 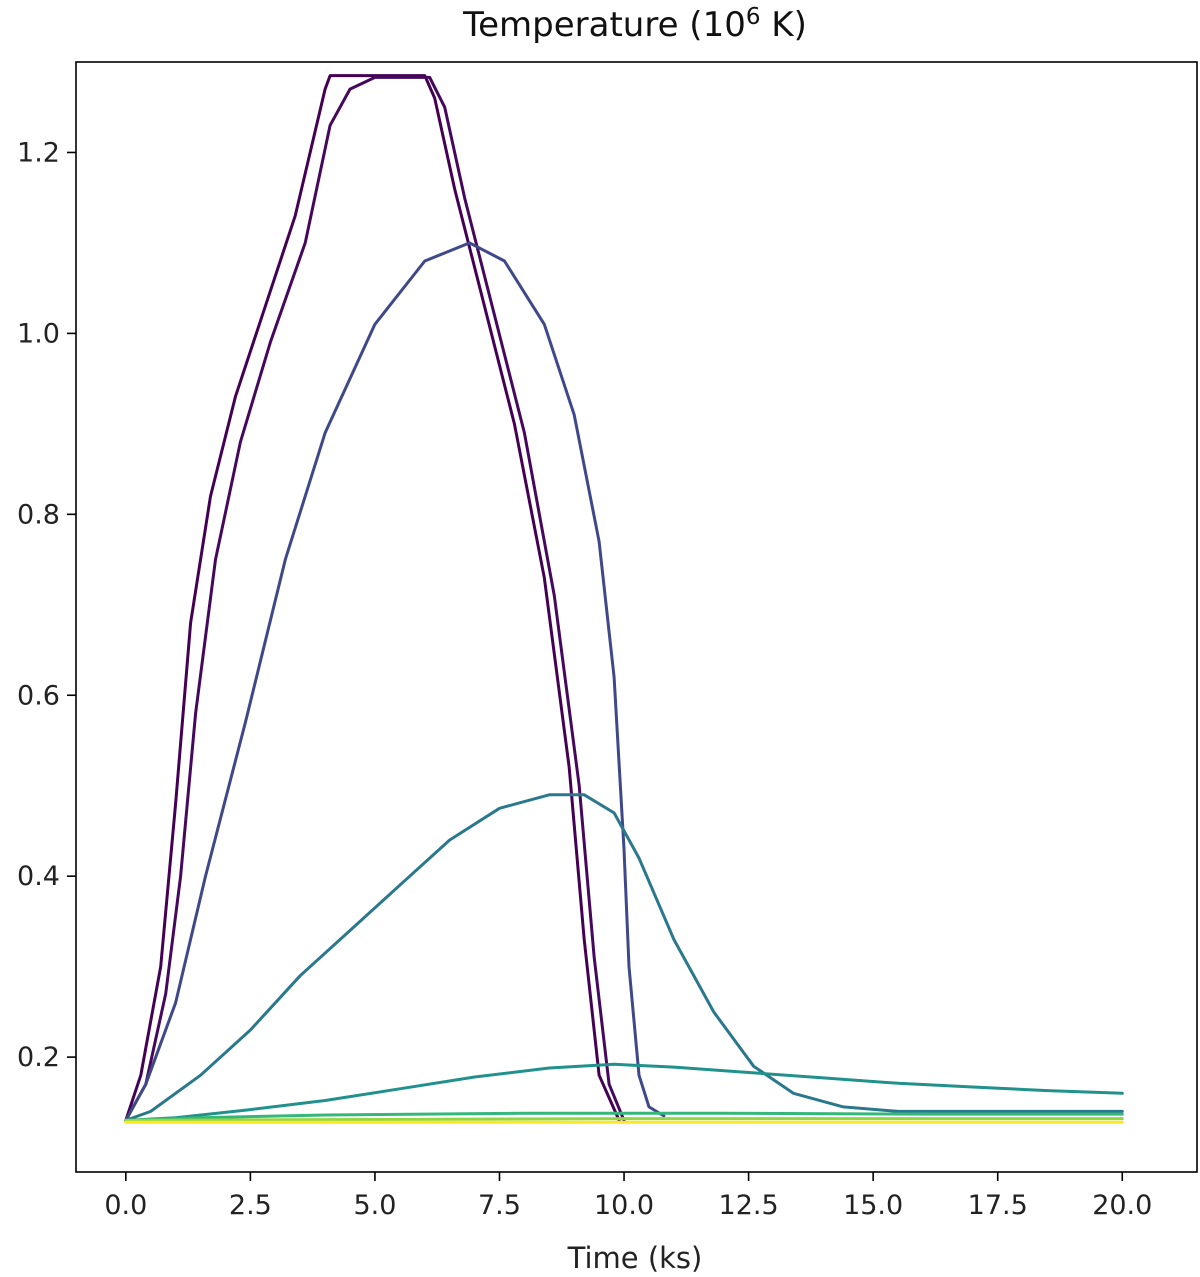 I want to click on y-tick-label: 0.8, so click(x=38, y=514).